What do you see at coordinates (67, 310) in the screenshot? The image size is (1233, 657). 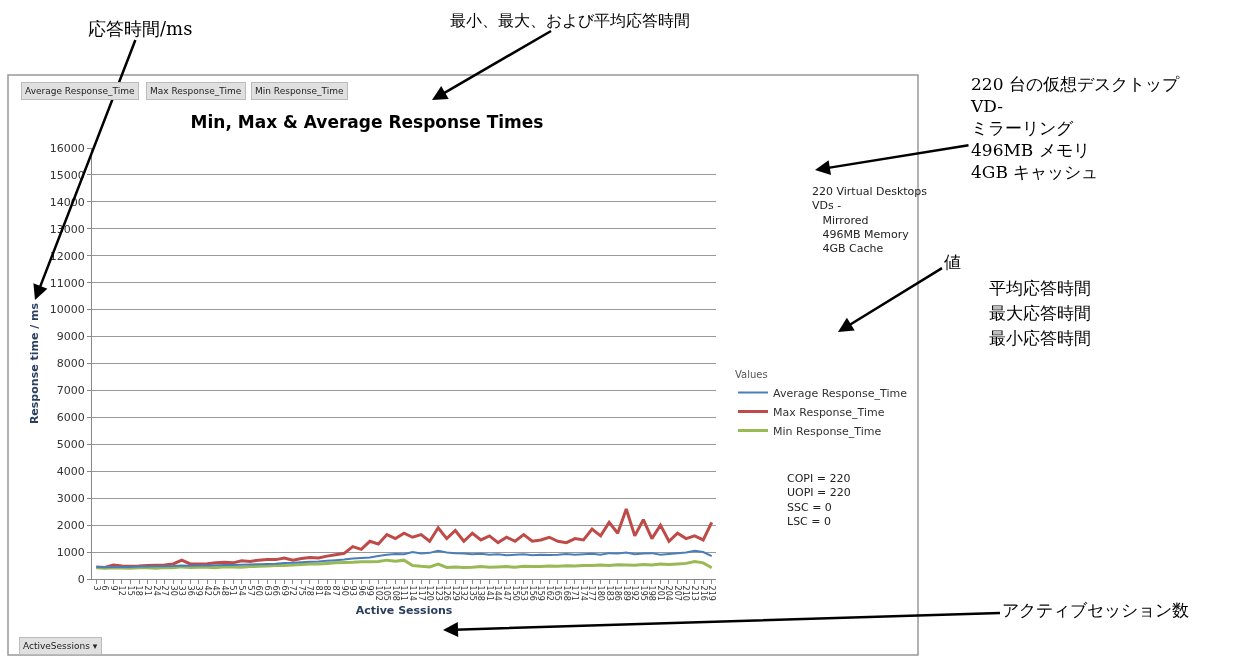 I see `y-tick-label: 10000` at bounding box center [67, 310].